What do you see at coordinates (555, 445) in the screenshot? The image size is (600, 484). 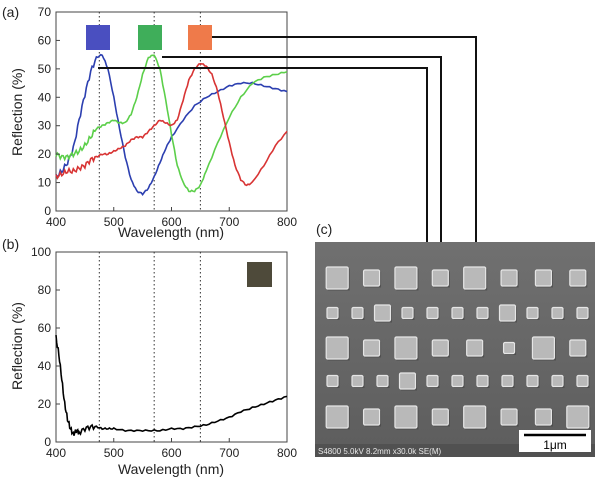 I see `scale-bar-label: 1μm` at bounding box center [555, 445].